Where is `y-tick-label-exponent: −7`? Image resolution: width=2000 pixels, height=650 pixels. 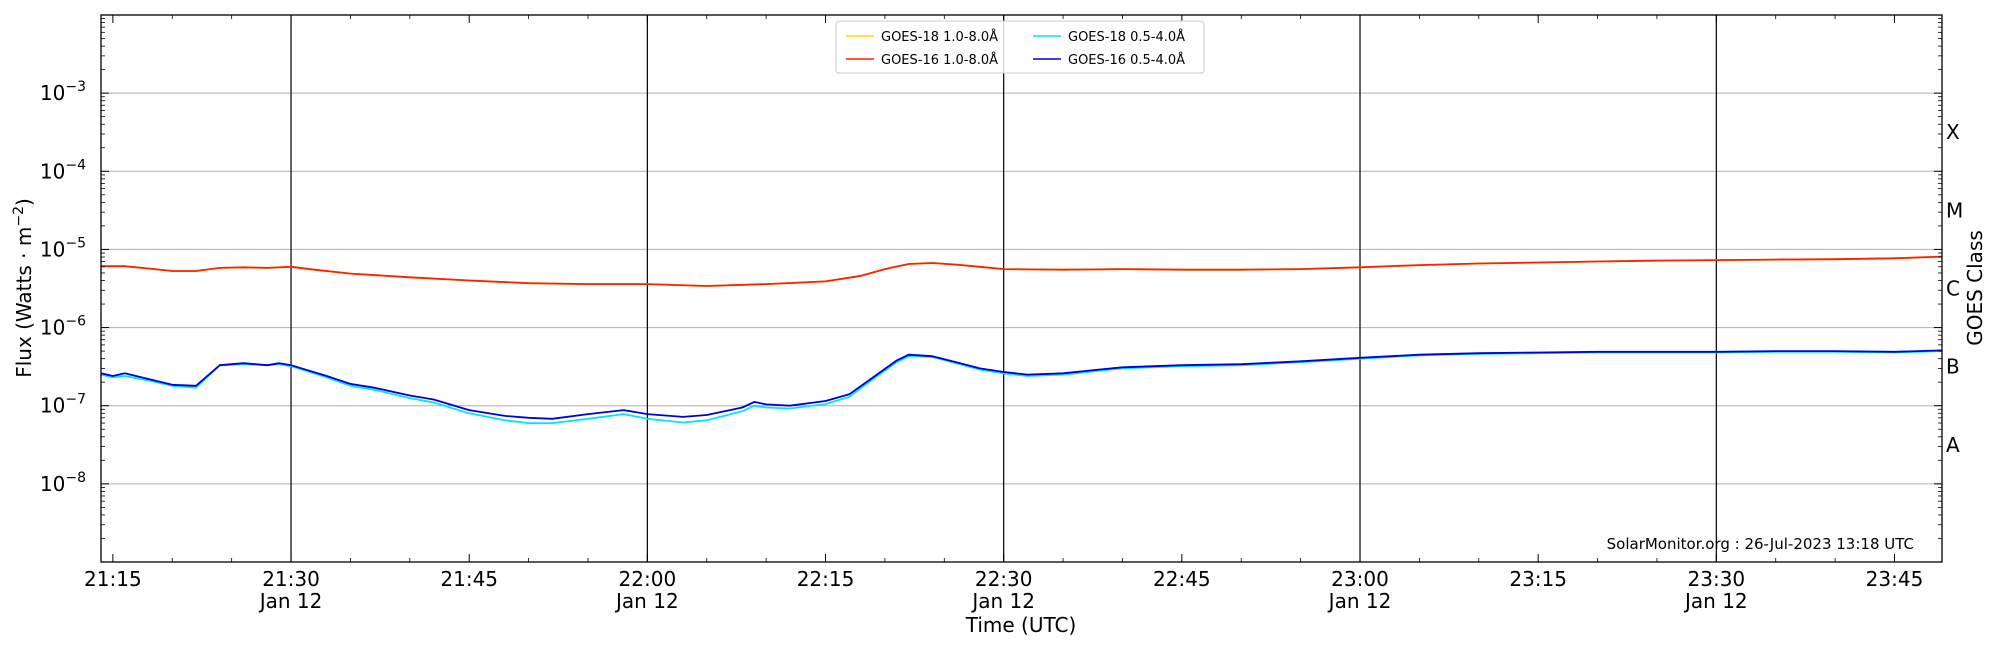 y-tick-label-exponent: −7 is located at coordinates (75, 400).